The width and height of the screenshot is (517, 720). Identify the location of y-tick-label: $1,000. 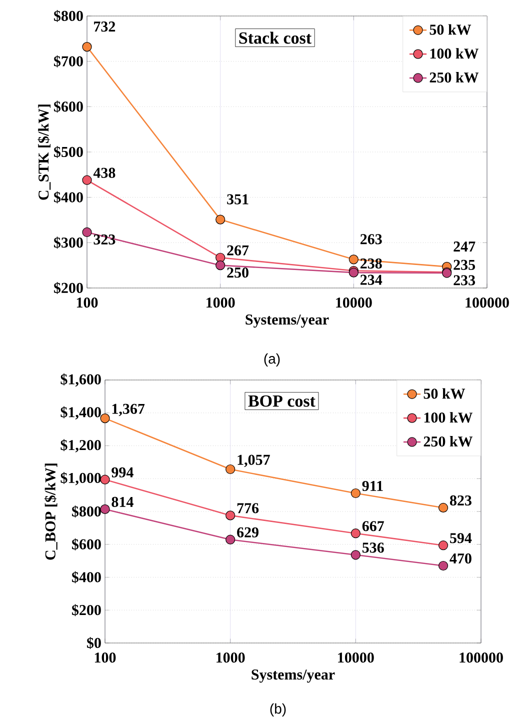
(80, 479).